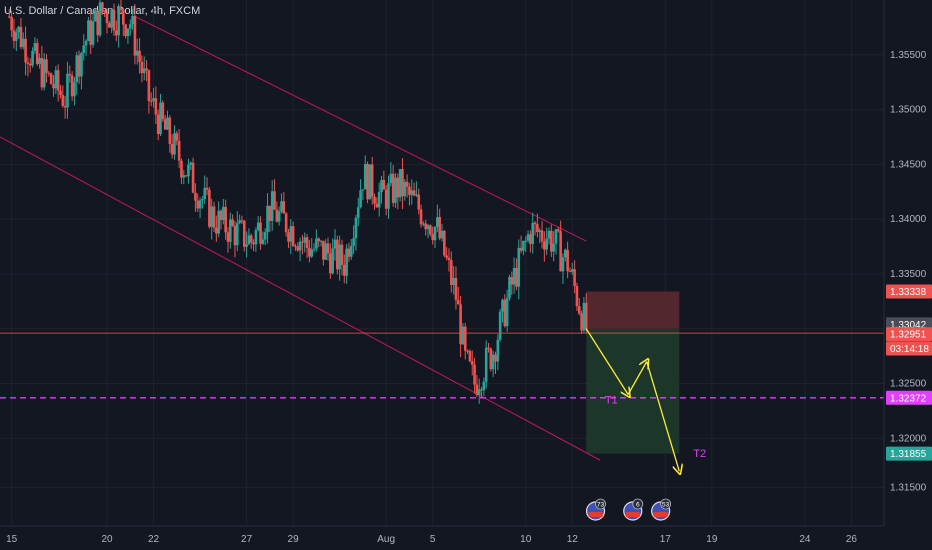 This screenshot has width=932, height=550. Describe the element at coordinates (666, 539) in the screenshot. I see `time-tick-label: 17` at that location.